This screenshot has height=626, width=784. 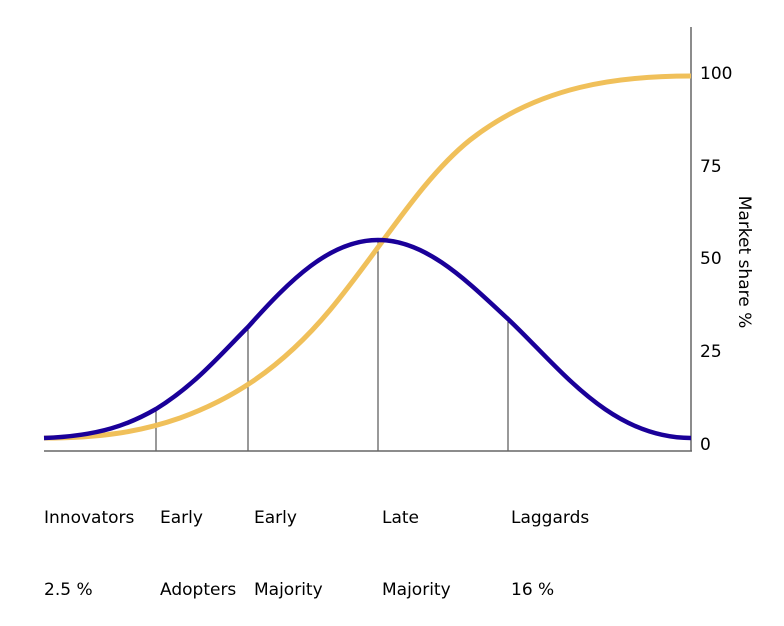 What do you see at coordinates (533, 590) in the screenshot?
I see `category-label-line2: 16 %` at bounding box center [533, 590].